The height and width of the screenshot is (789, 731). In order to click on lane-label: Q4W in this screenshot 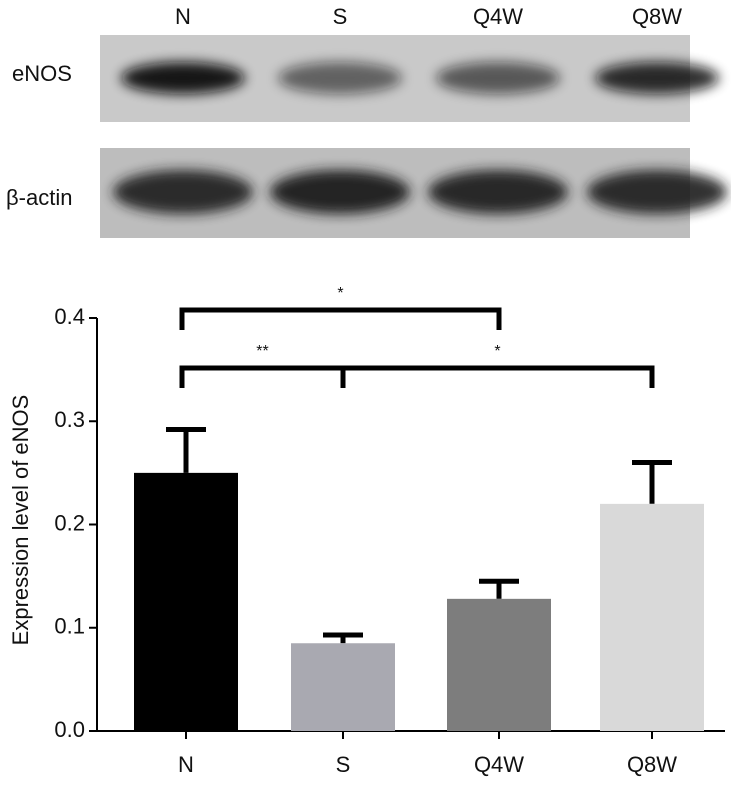, I will do `click(498, 16)`.